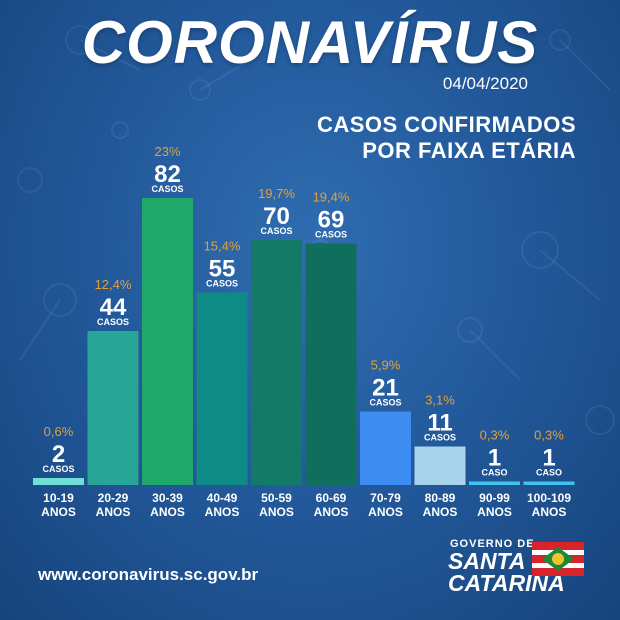 The height and width of the screenshot is (620, 620). I want to click on x-tick-label-range-1: 20-29, so click(113, 498).